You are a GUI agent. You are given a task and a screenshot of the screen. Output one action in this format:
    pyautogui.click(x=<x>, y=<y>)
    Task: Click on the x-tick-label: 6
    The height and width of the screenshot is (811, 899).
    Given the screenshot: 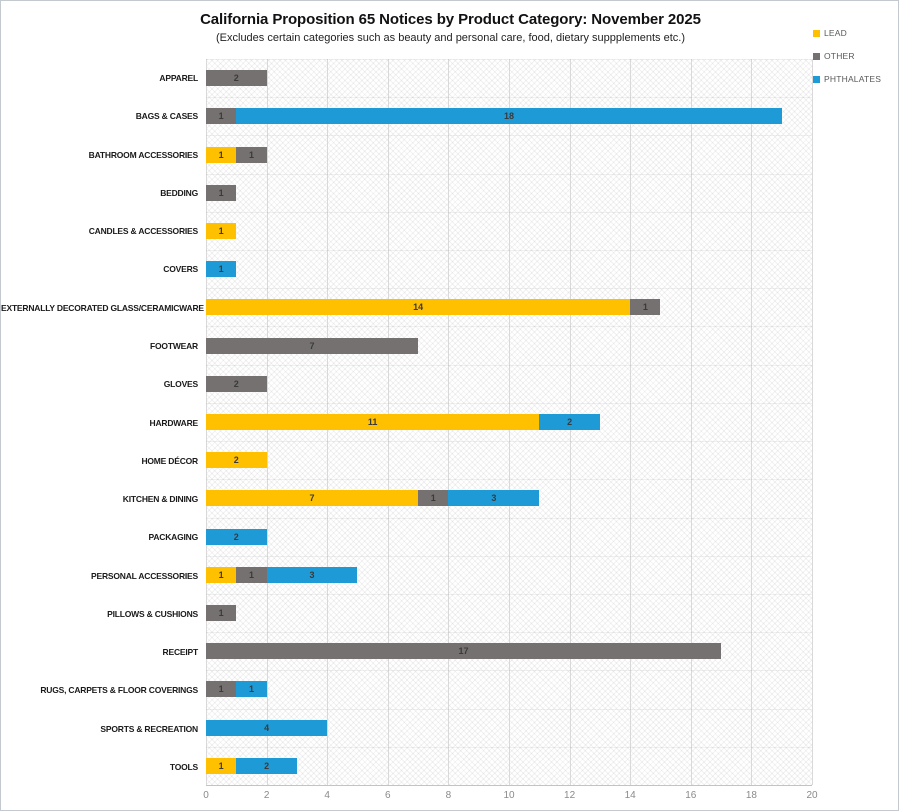 What is the action you would take?
    pyautogui.click(x=388, y=795)
    